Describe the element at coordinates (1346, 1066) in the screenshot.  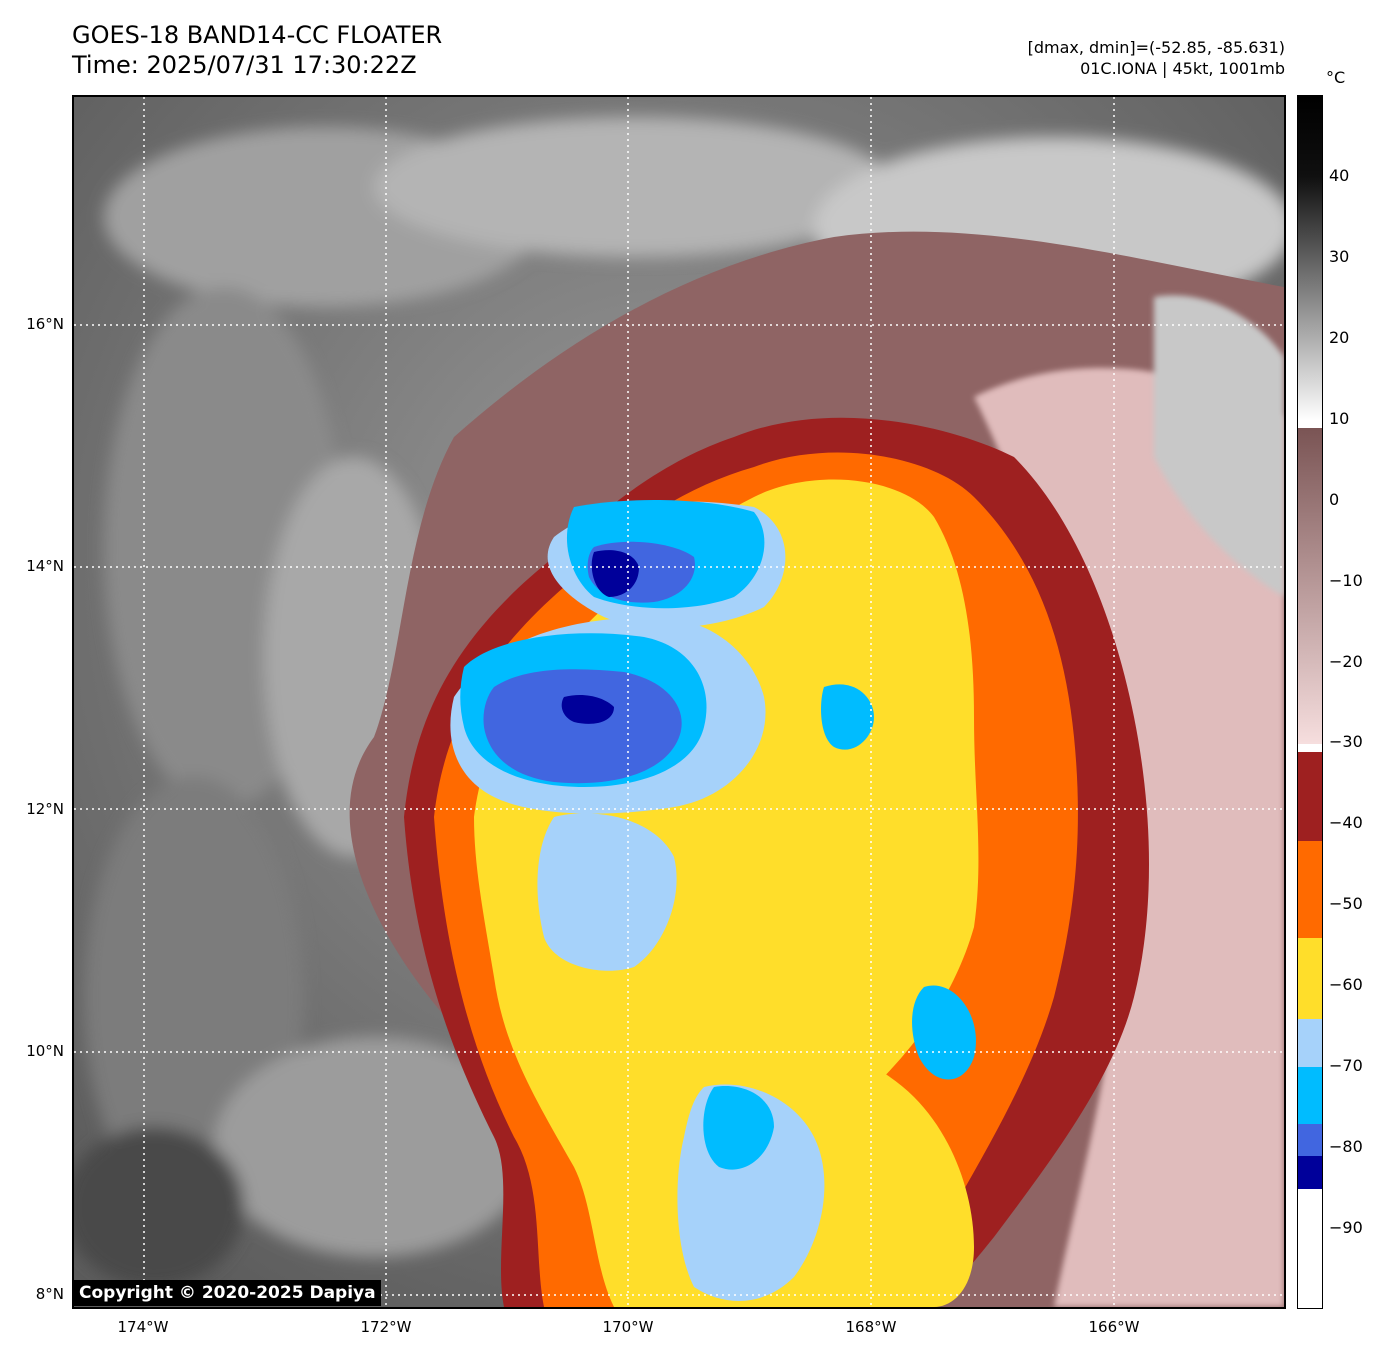
I see `colorbar-tick-label: −70` at that location.